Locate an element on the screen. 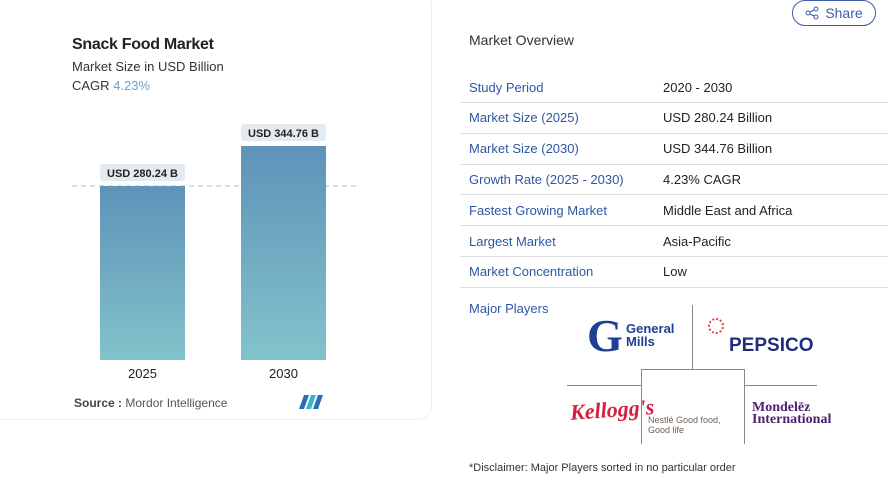  major-players-label: Major Players is located at coordinates (509, 308).